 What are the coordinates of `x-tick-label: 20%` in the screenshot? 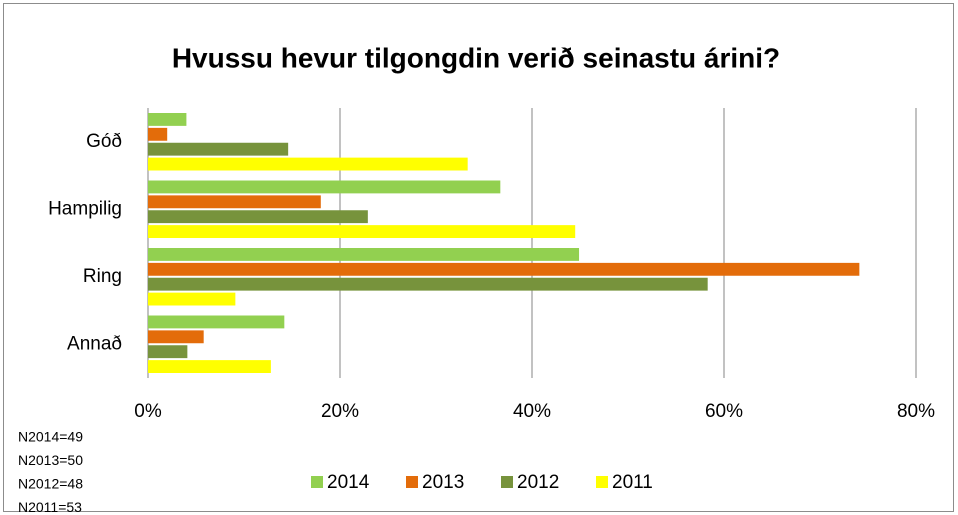 It's located at (340, 411).